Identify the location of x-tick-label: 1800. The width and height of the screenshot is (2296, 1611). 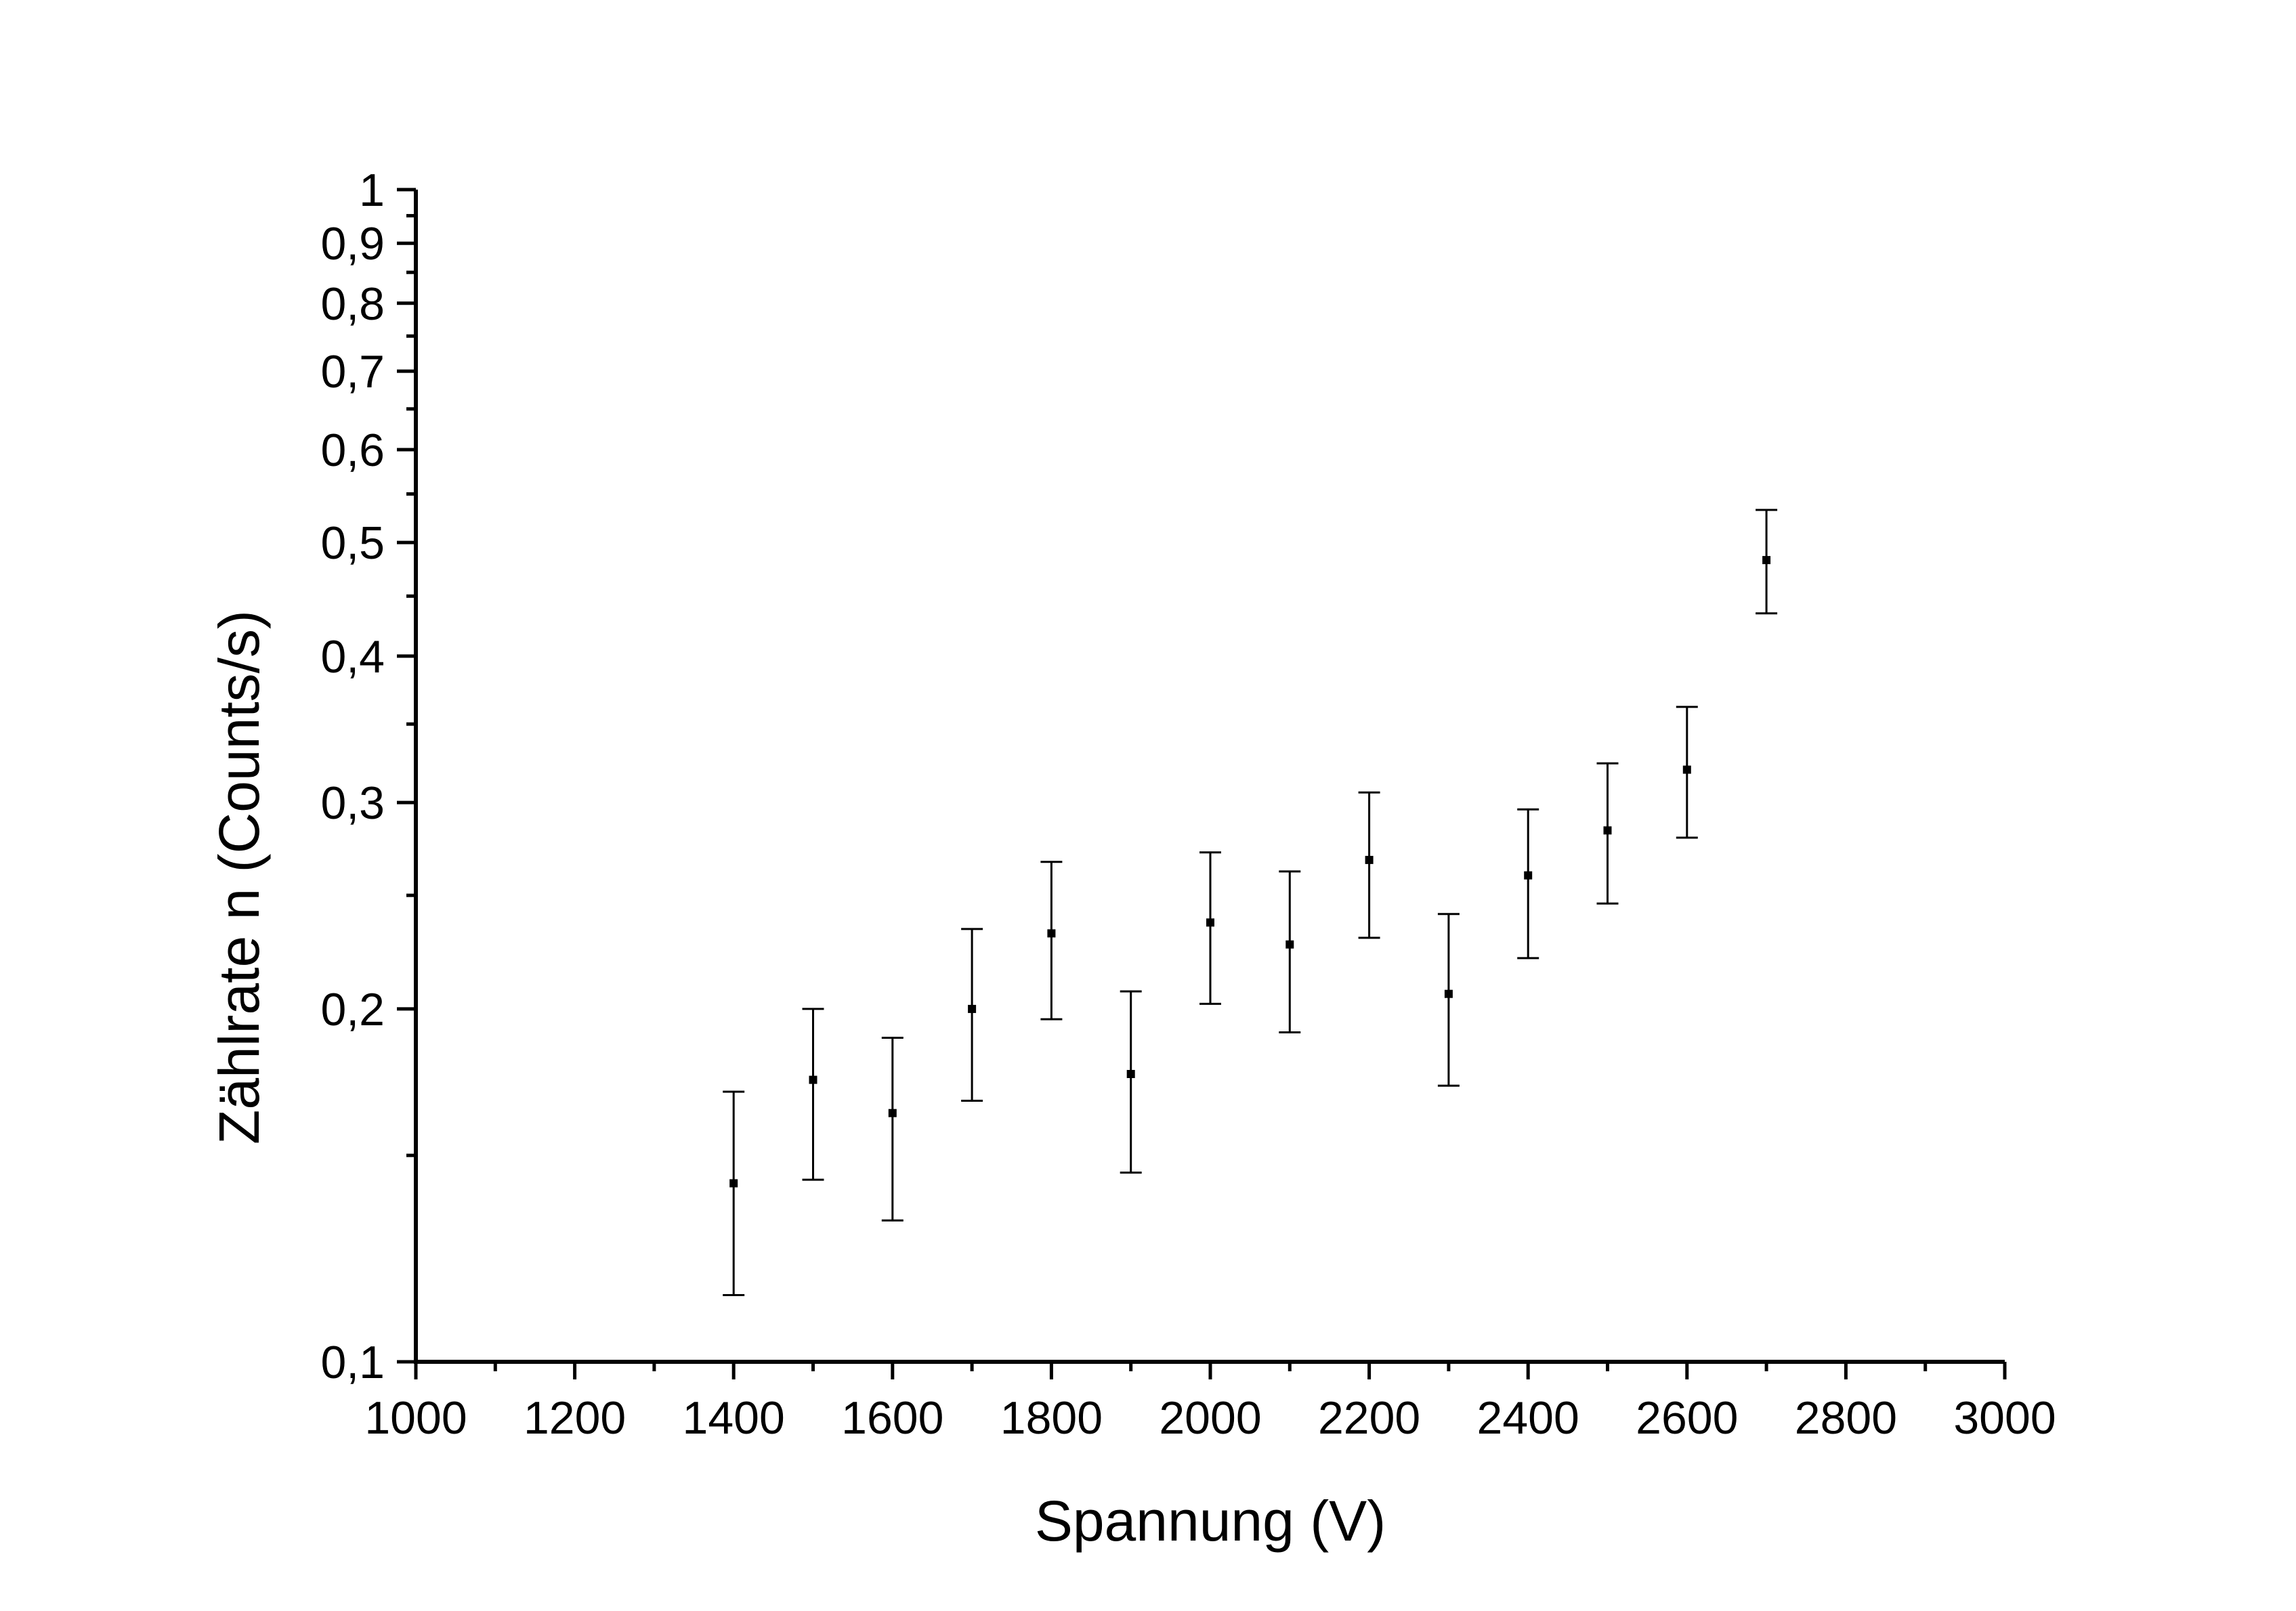
(1051, 1418).